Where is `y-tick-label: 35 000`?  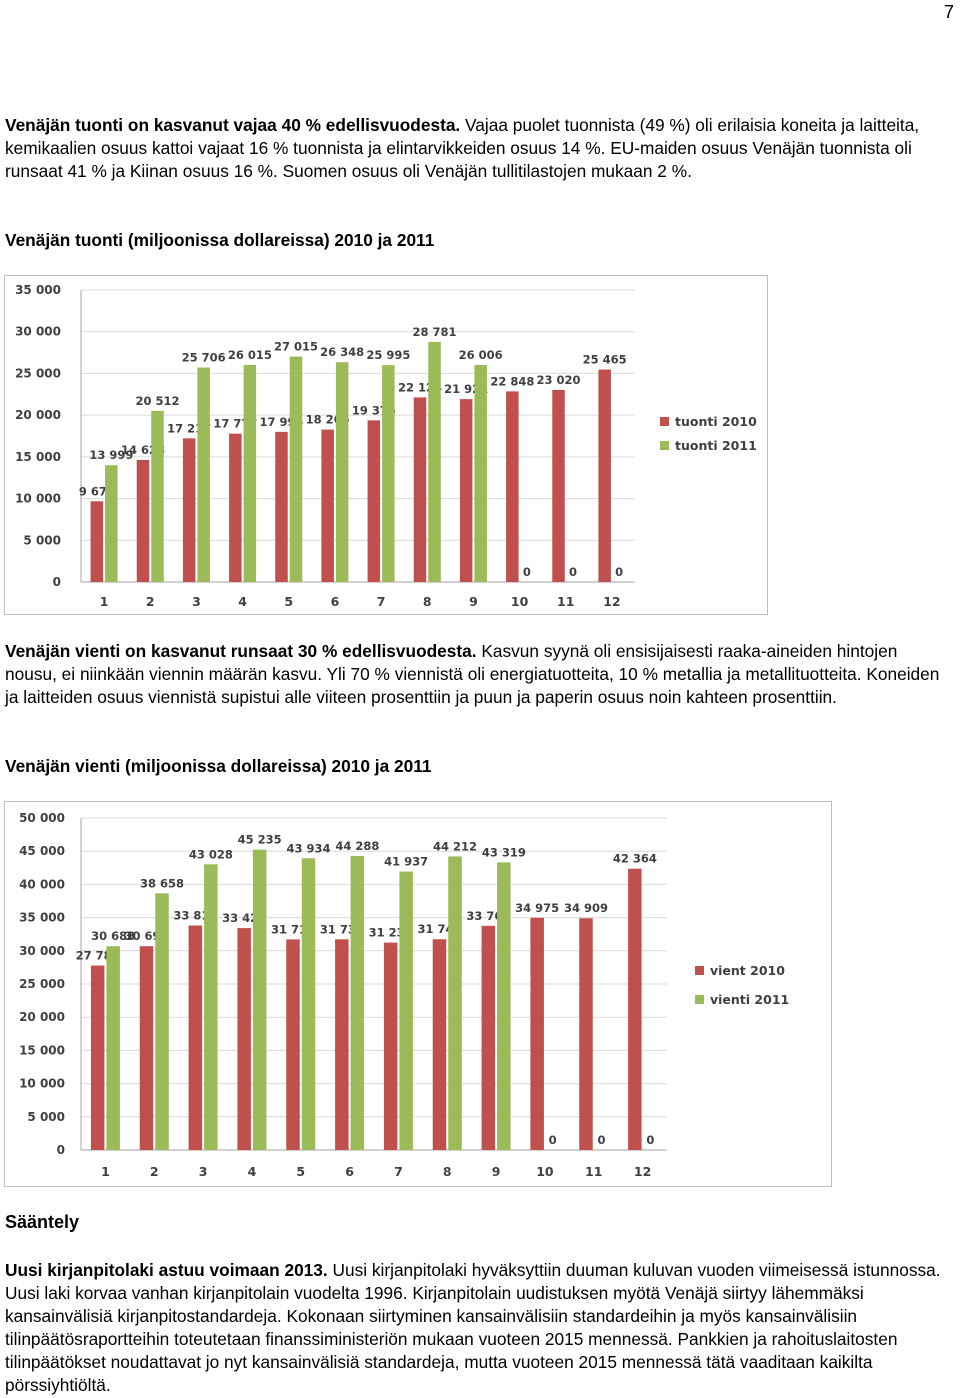
y-tick-label: 35 000 is located at coordinates (38, 290).